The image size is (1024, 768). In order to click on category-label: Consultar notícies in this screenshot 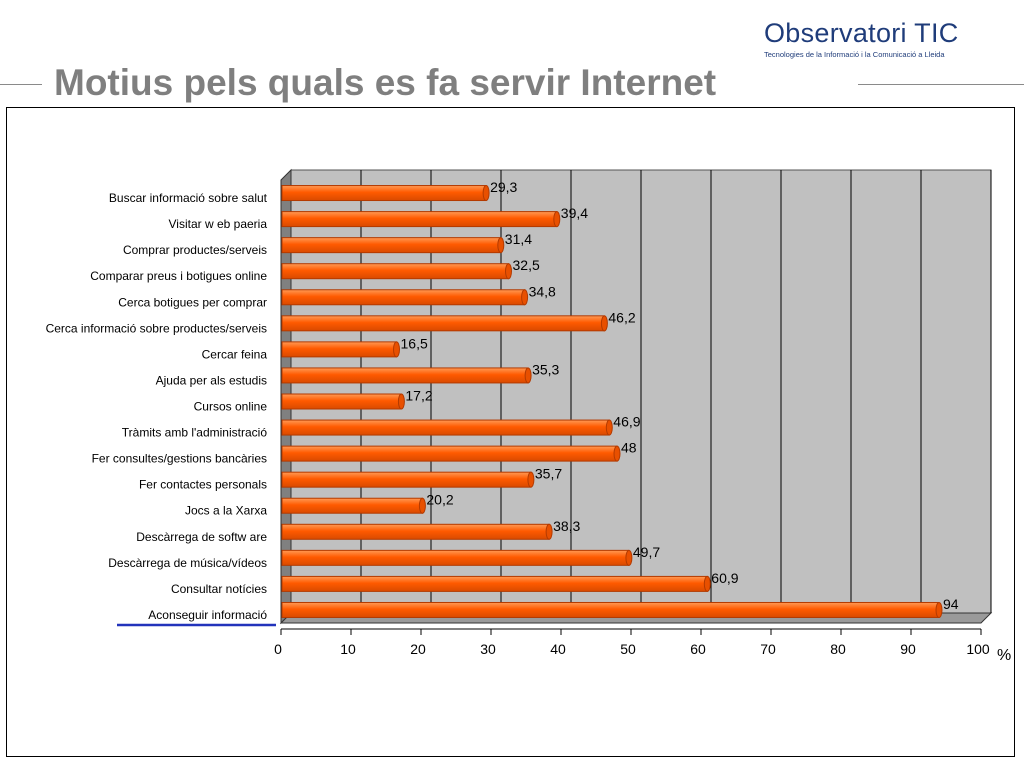, I will do `click(219, 589)`.